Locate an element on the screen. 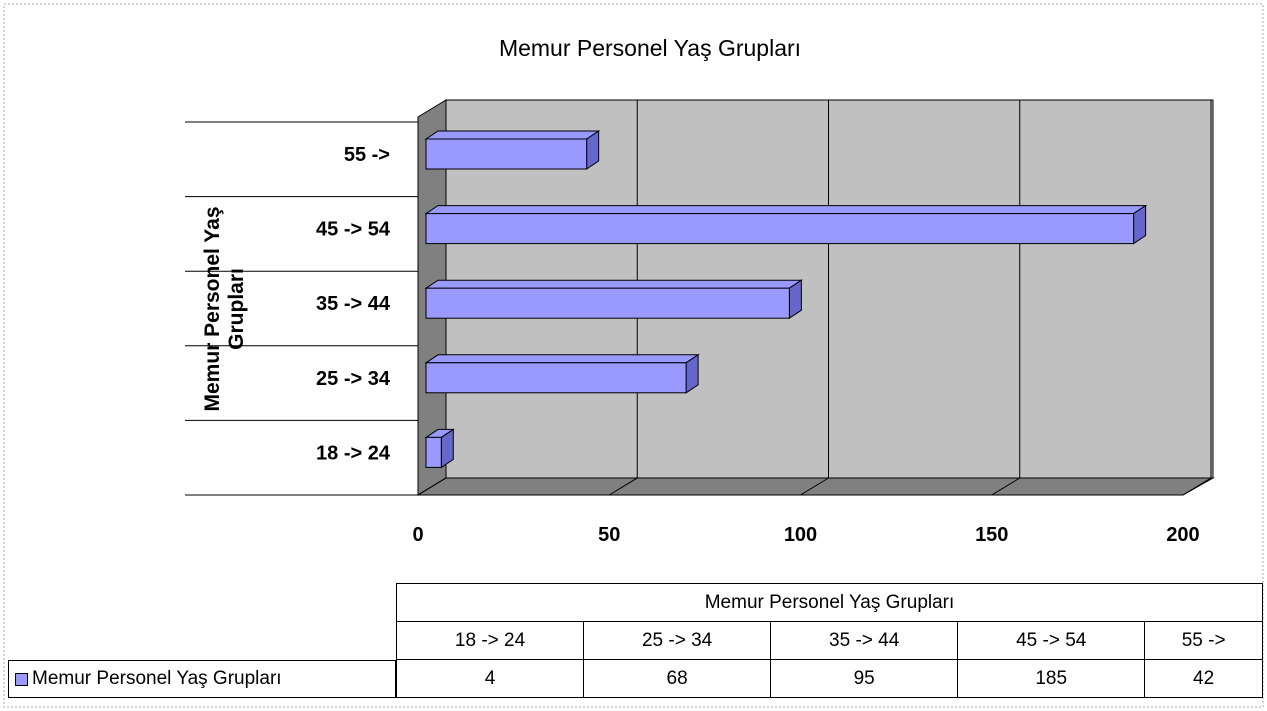 This screenshot has width=1267, height=711. floor is located at coordinates (815, 486).